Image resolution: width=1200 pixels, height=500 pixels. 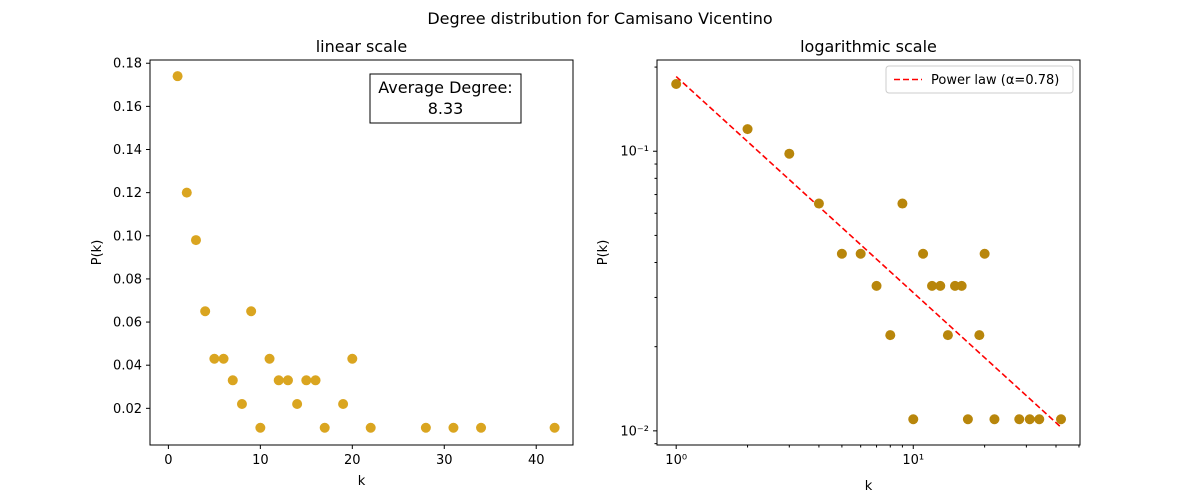 I want to click on log-x-axis-label: k, so click(x=869, y=486).